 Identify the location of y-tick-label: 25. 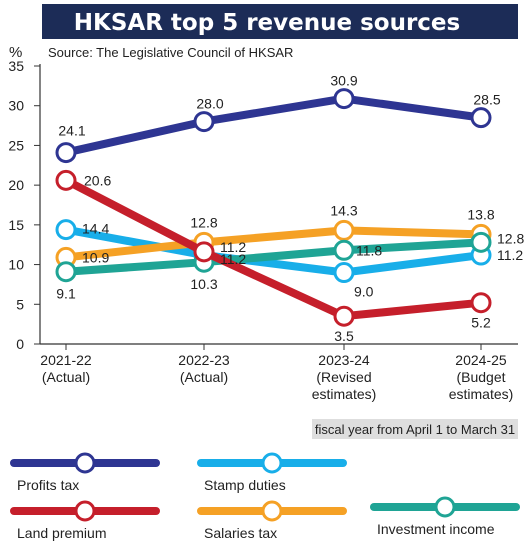
(16, 145).